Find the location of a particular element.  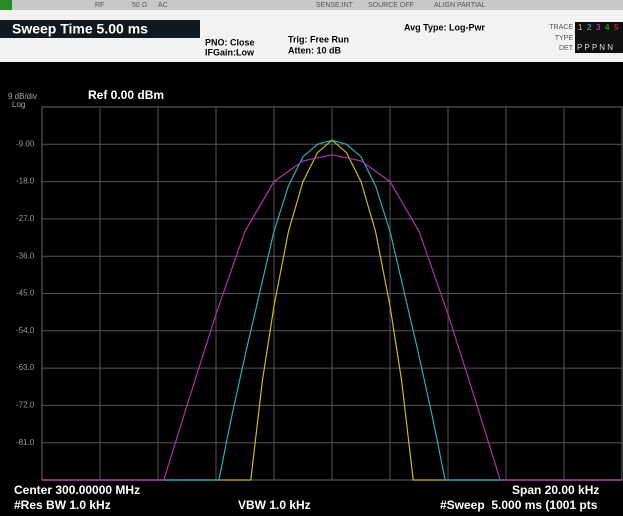

trace-box is located at coordinates (599, 37).